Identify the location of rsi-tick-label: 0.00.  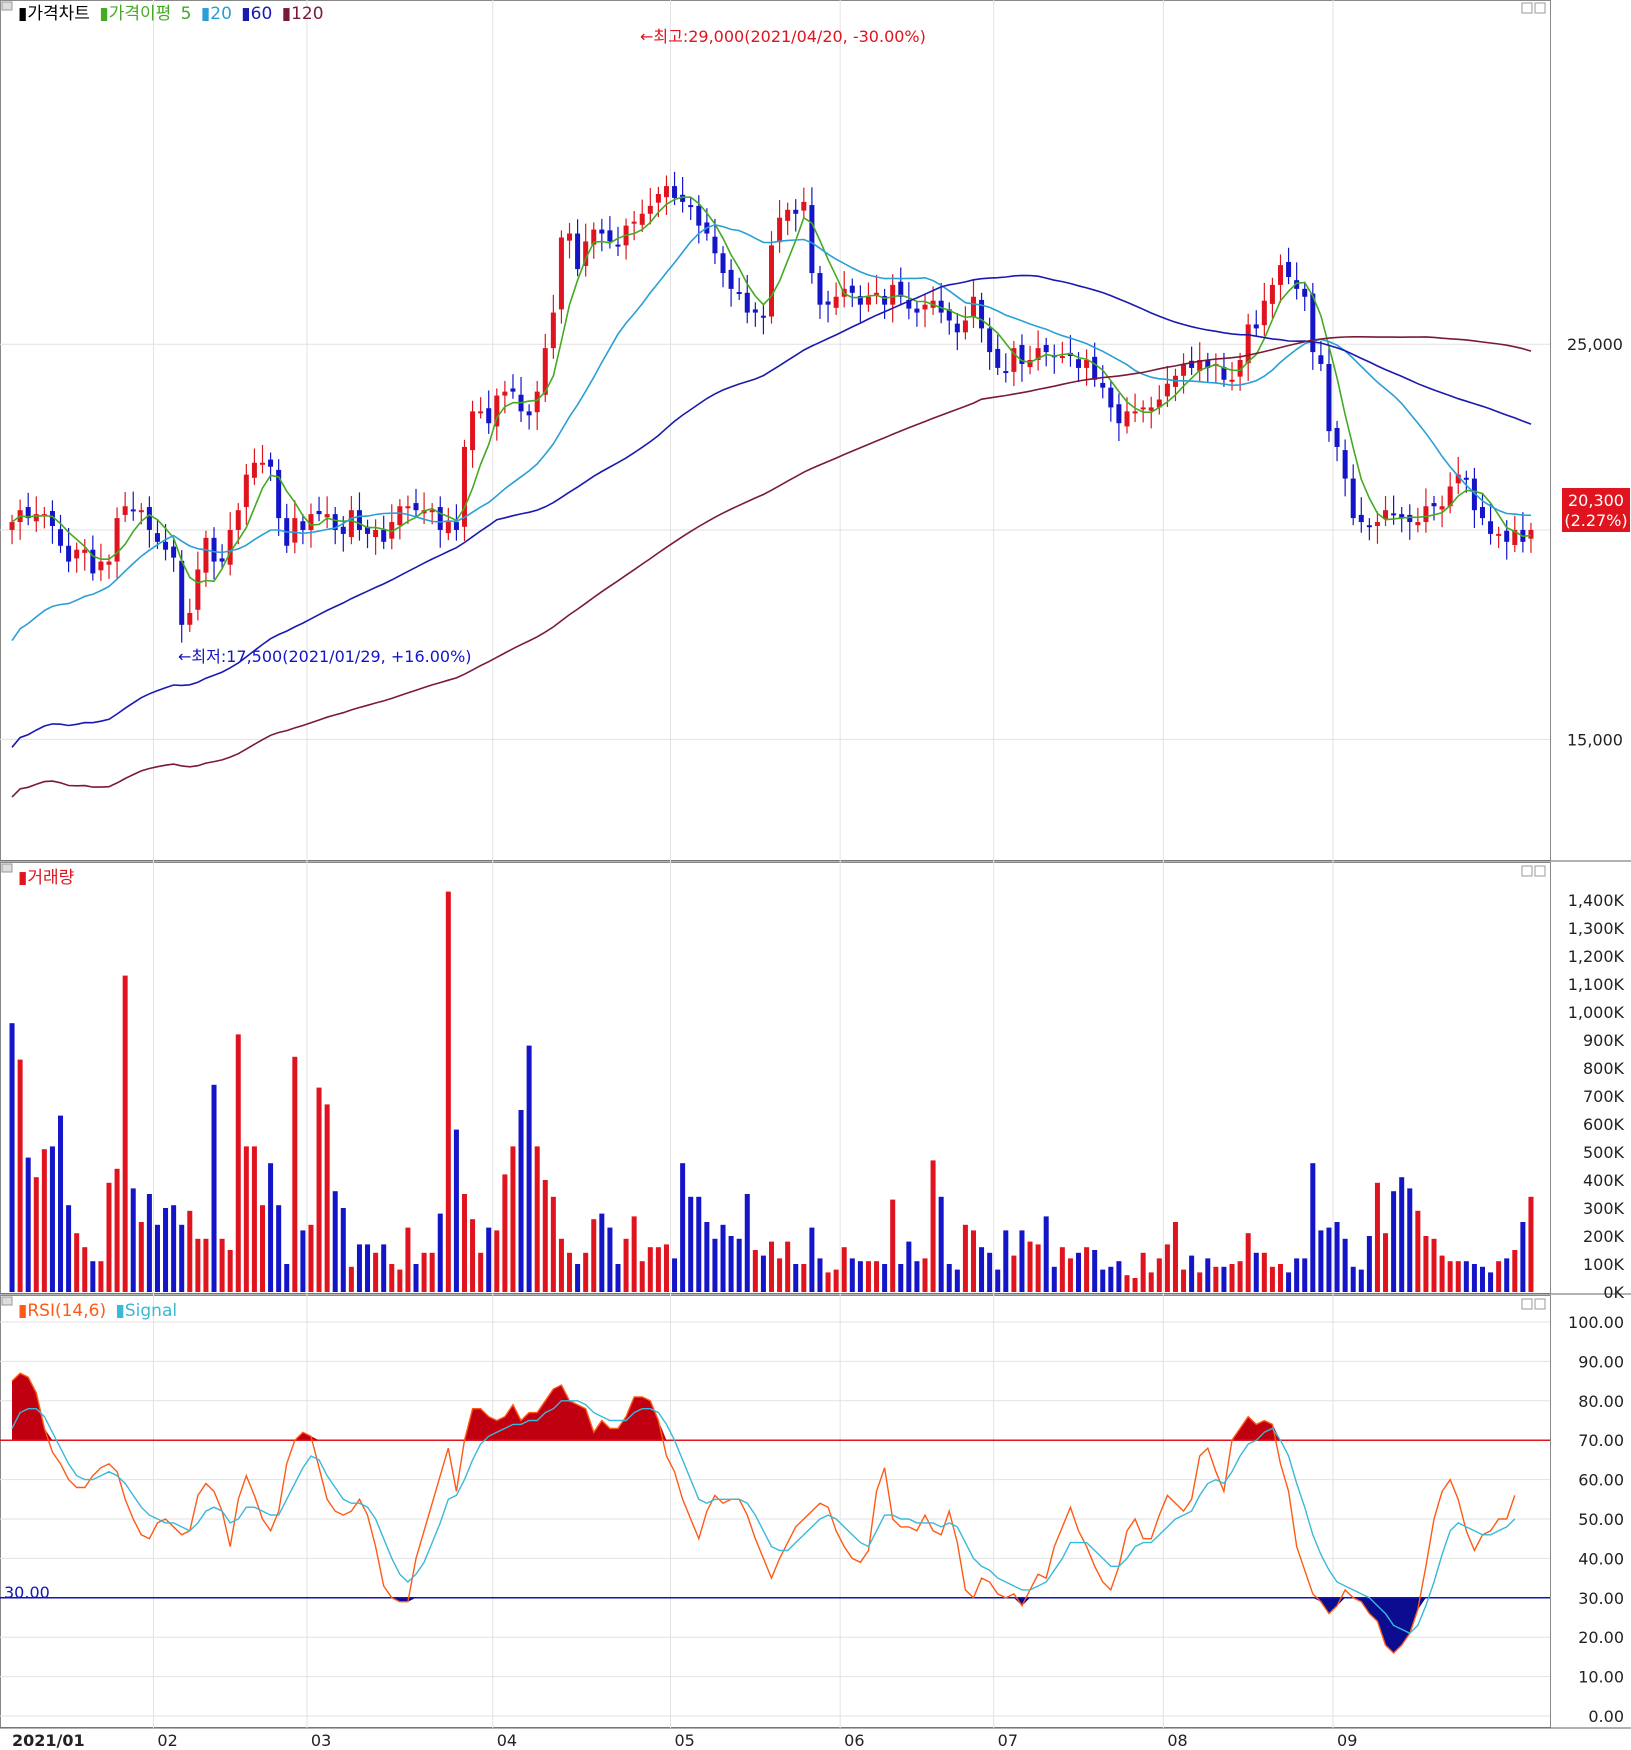
(1606, 1716).